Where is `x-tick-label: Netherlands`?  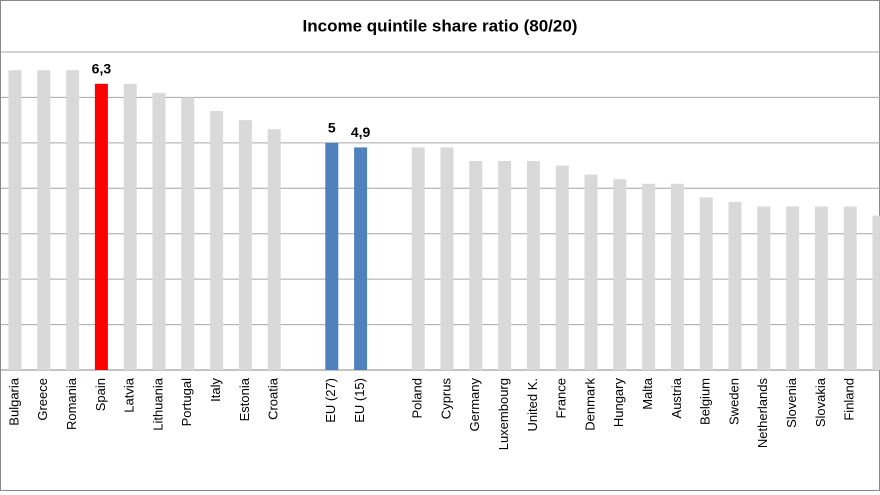 x-tick-label: Netherlands is located at coordinates (762, 413).